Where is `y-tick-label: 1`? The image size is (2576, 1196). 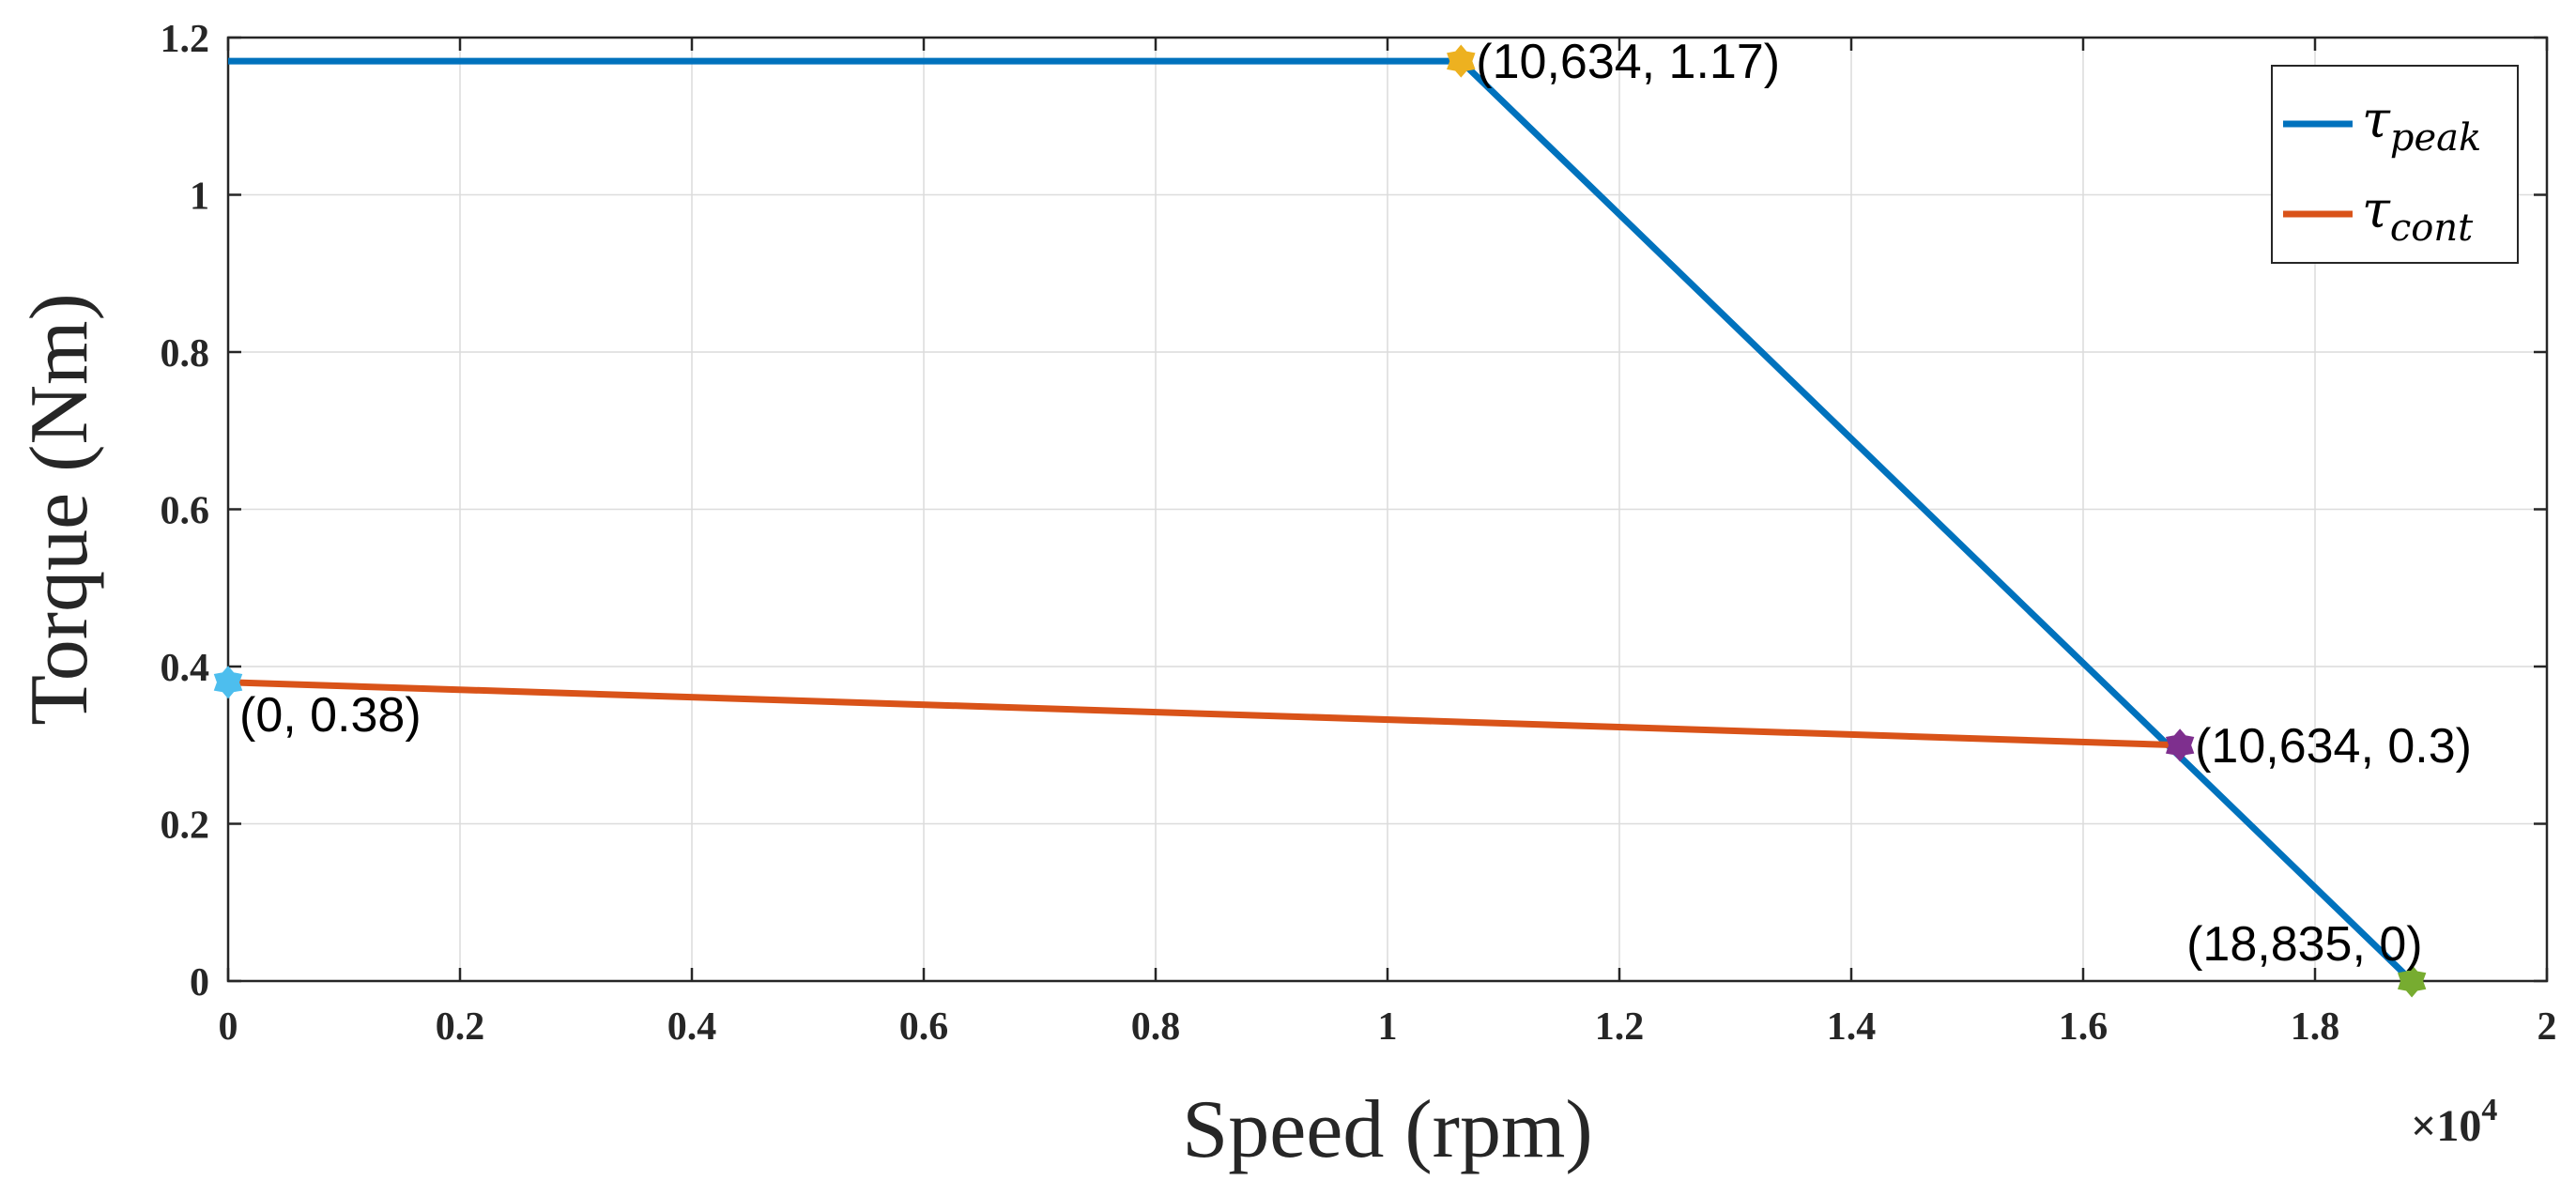
y-tick-label: 1 is located at coordinates (200, 198).